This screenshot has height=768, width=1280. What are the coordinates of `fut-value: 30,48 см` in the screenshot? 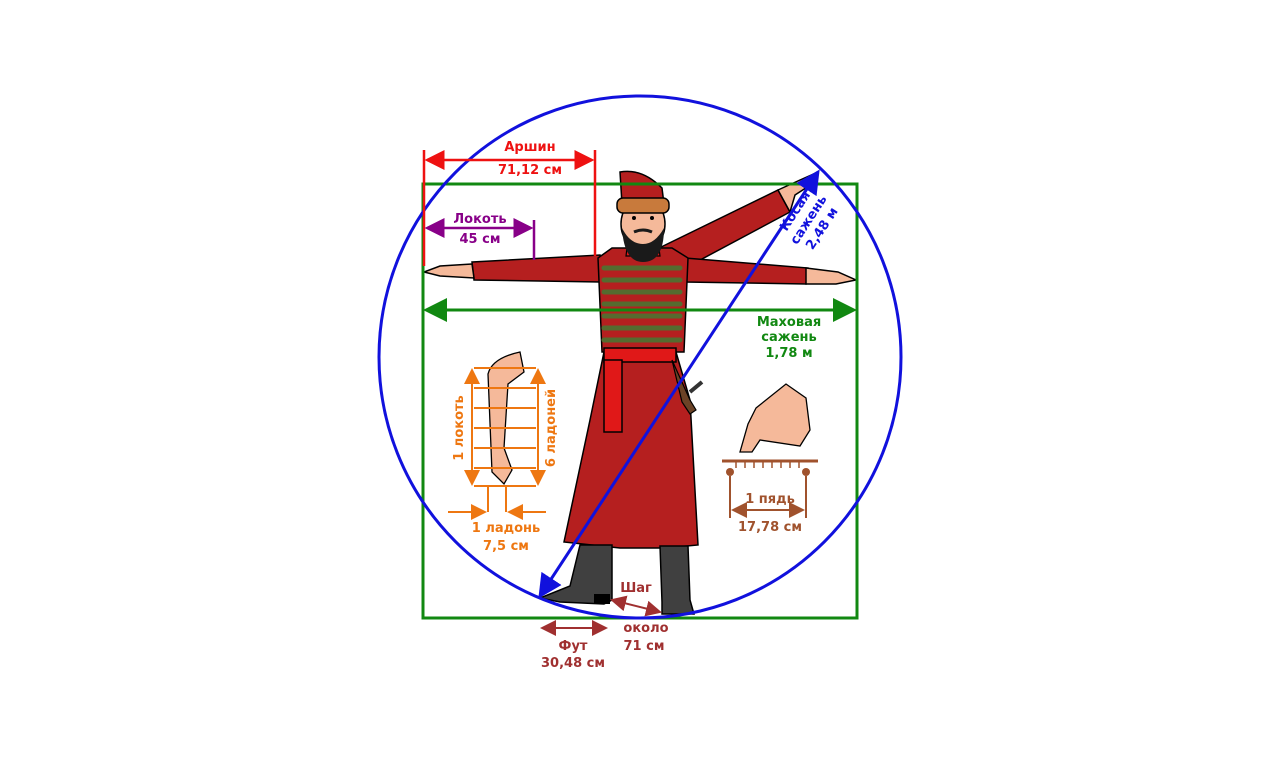 It's located at (573, 663).